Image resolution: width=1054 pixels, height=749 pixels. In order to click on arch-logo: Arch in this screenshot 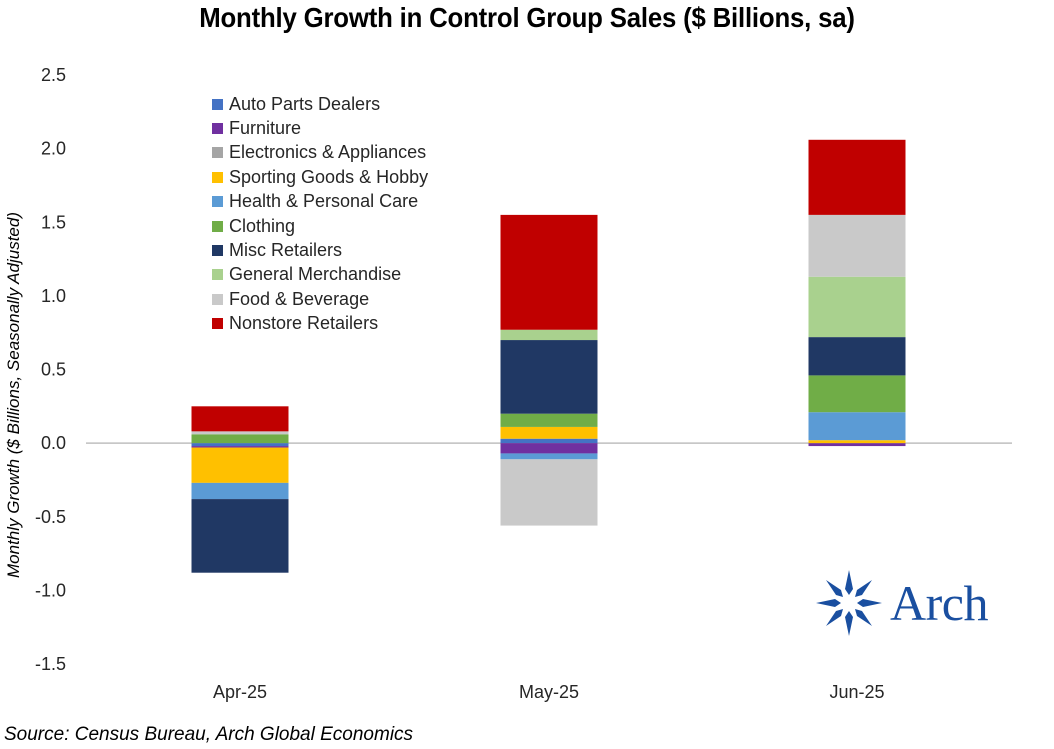, I will do `click(901, 603)`.